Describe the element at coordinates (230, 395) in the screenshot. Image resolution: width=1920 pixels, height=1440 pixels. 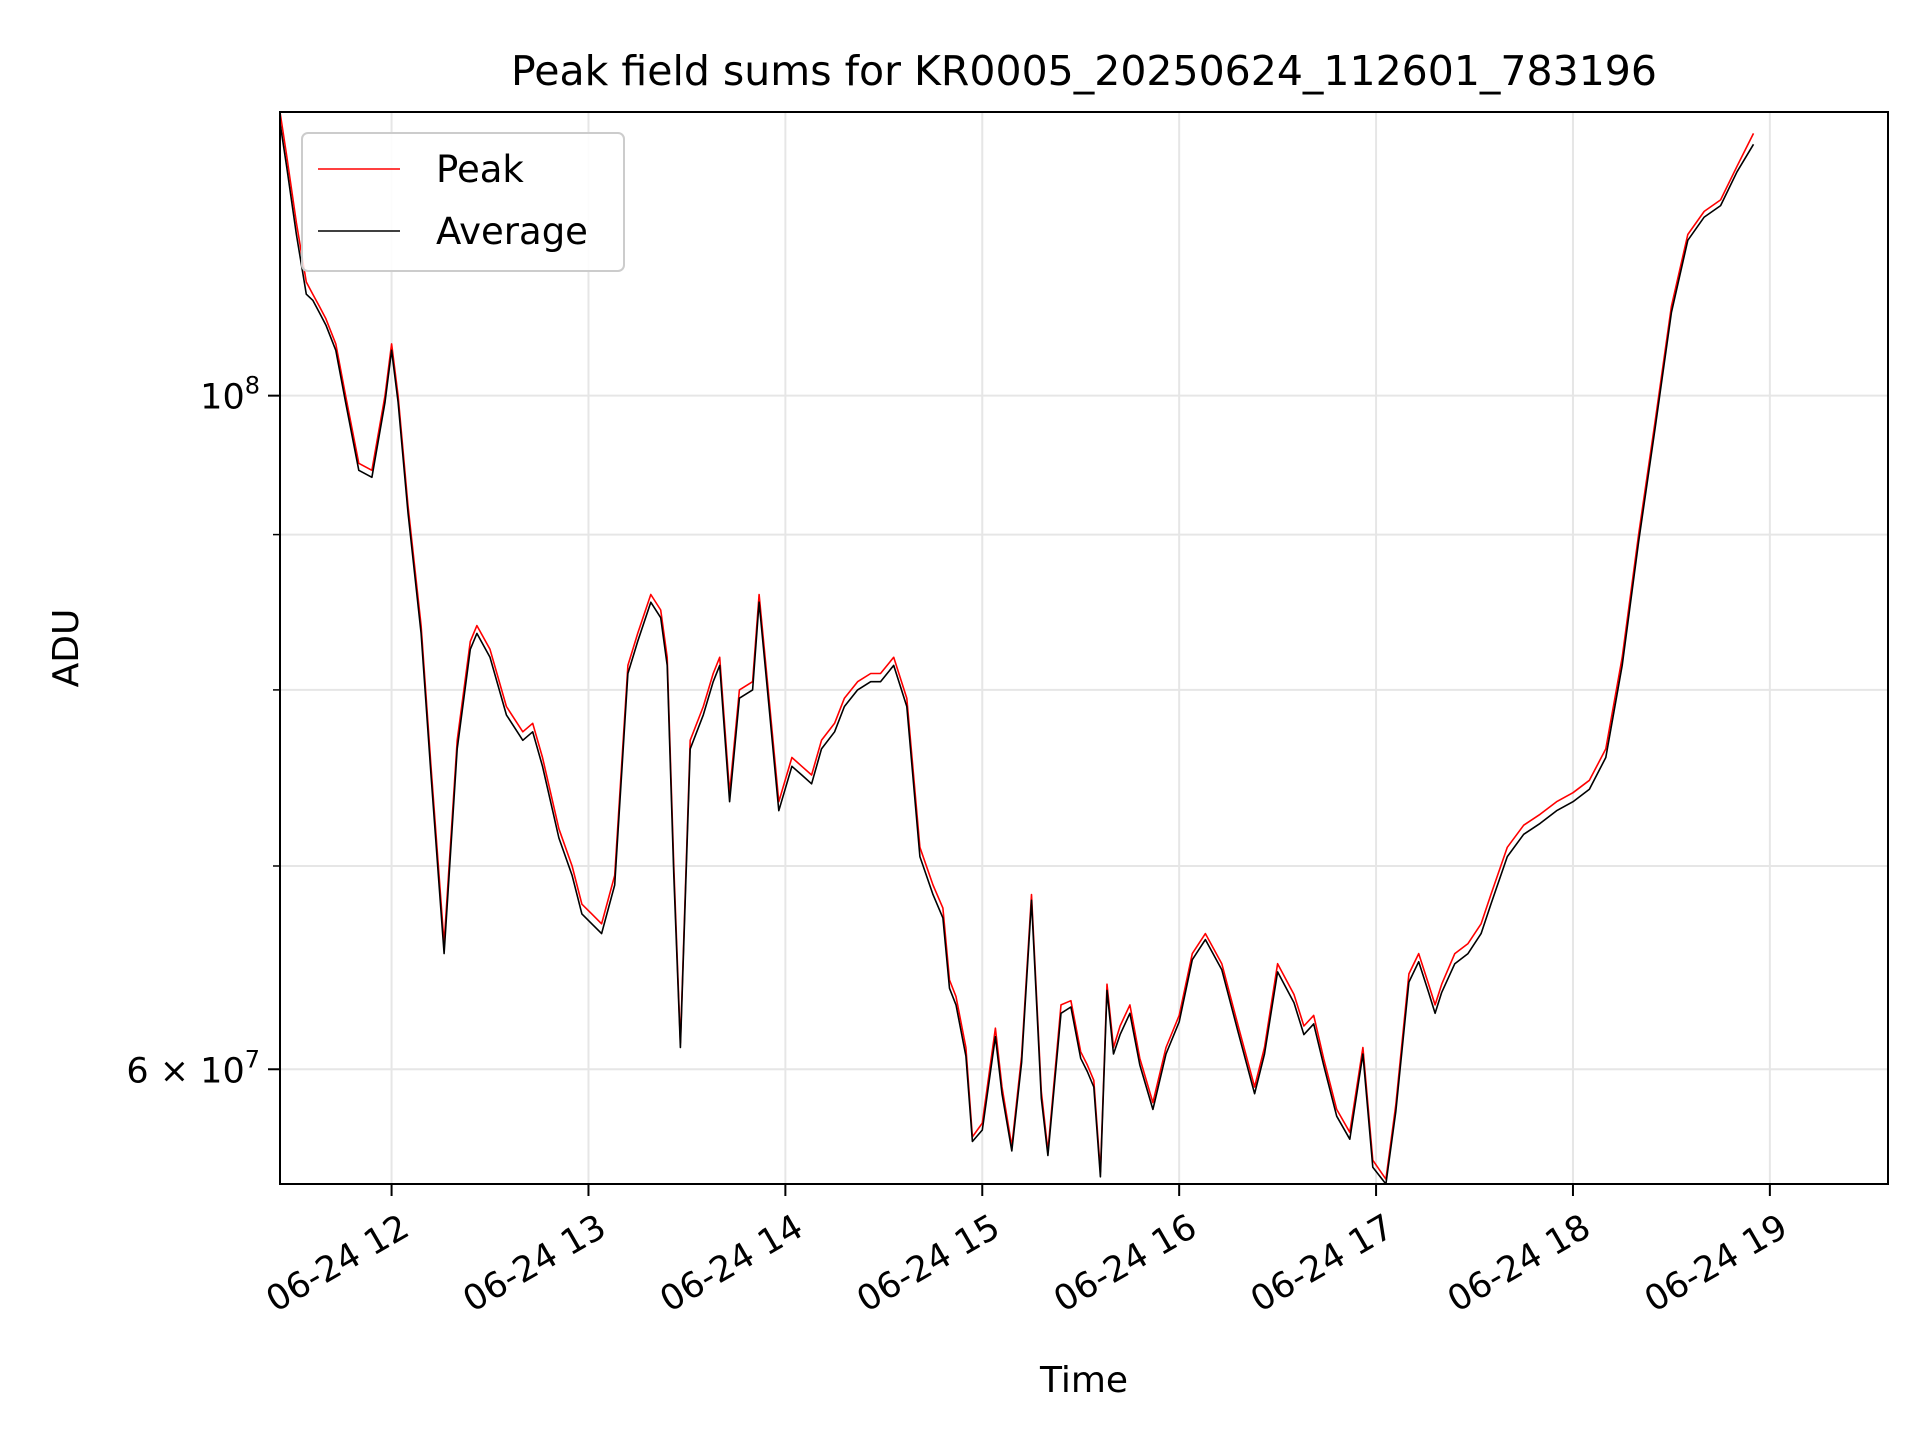
I see `y-tick-label: 108` at that location.